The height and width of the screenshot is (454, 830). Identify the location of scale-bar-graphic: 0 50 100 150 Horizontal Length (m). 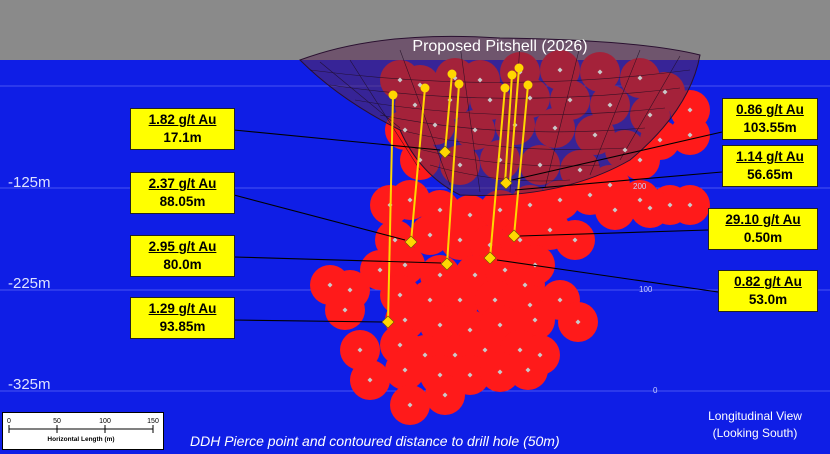
(83, 430).